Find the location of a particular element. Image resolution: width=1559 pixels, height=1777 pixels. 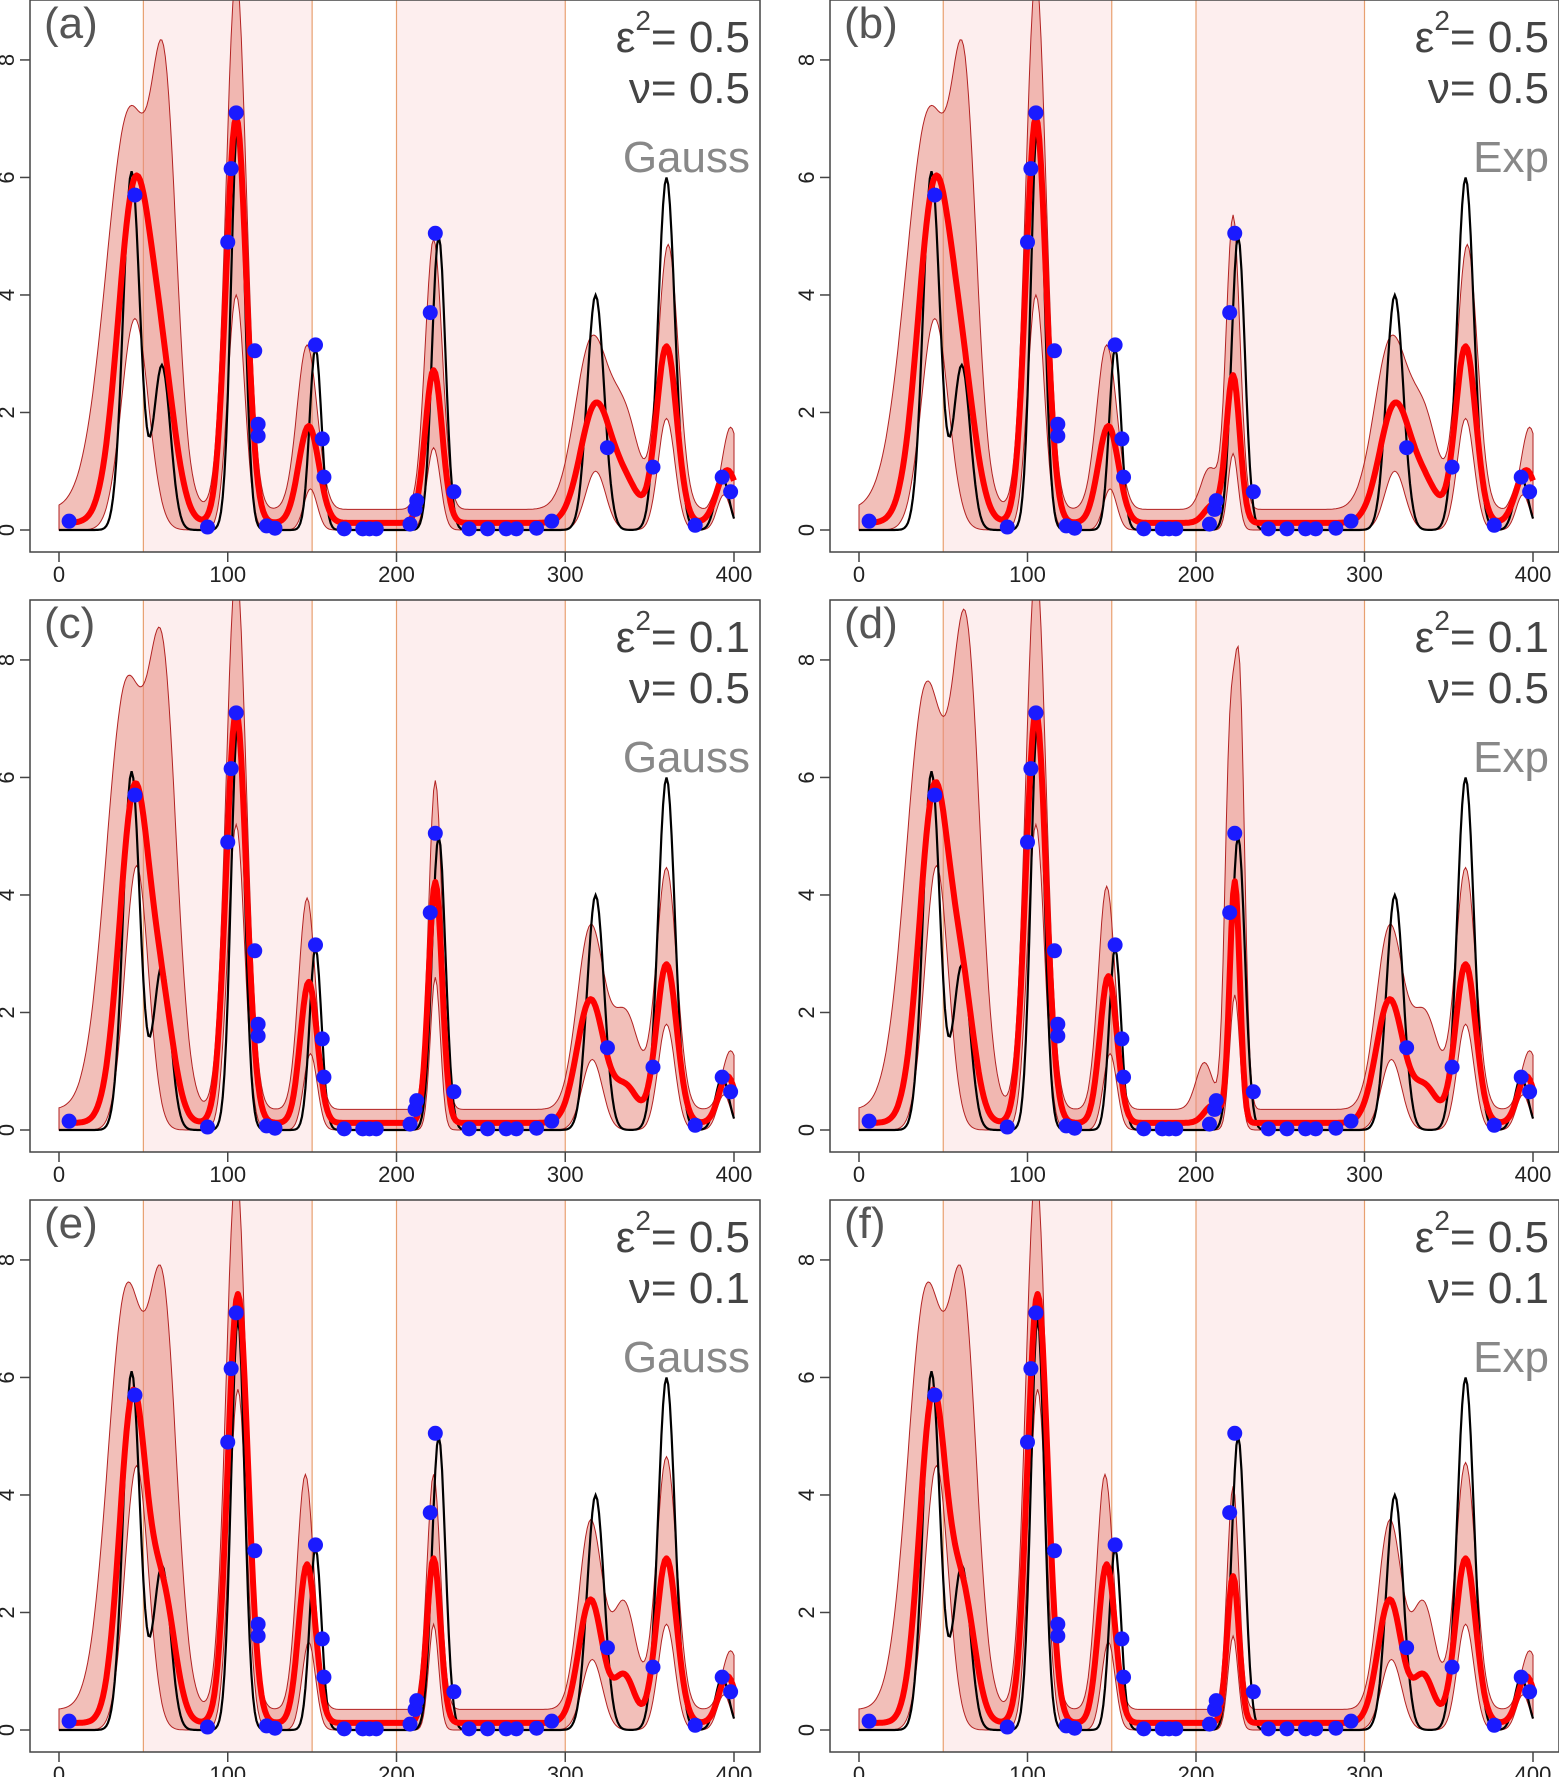

y-tick-label: 6 is located at coordinates (806, 1377).